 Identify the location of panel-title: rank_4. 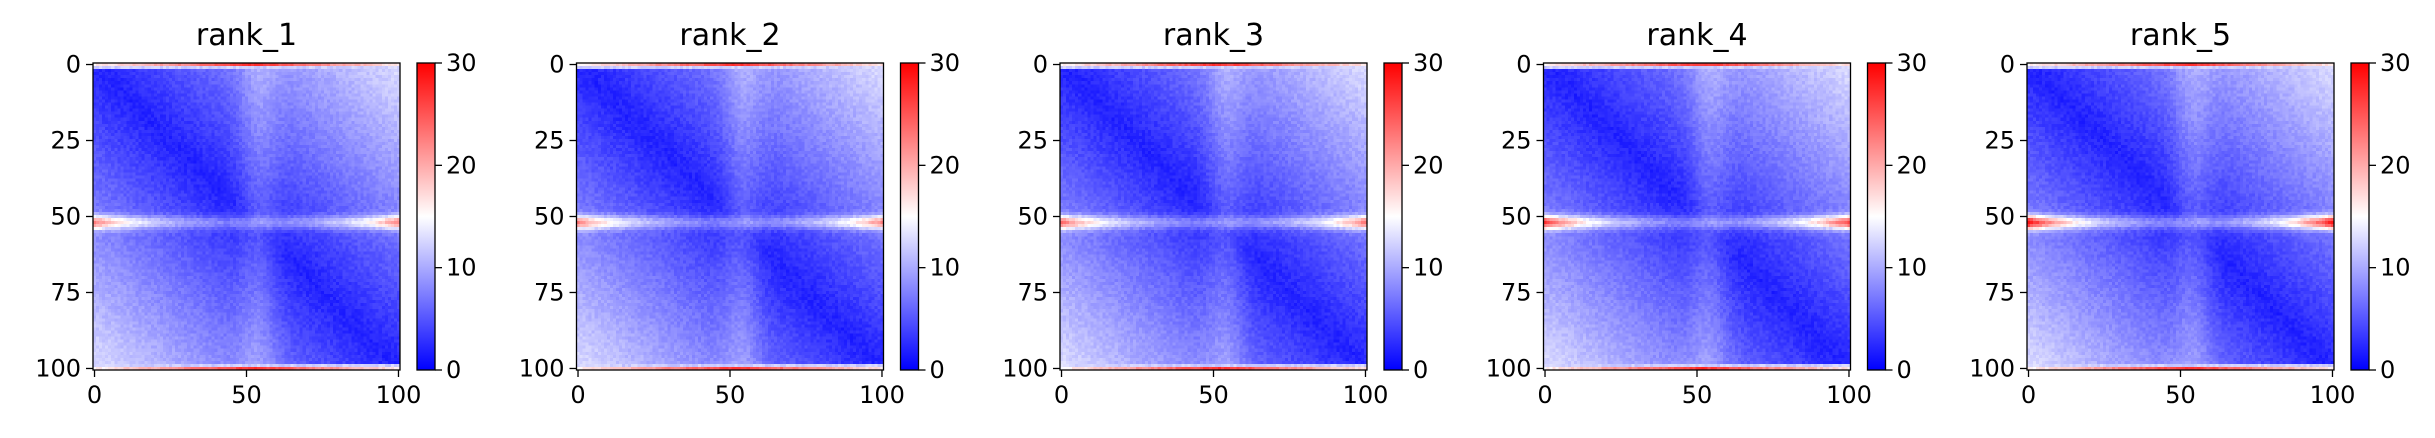
(1696, 35).